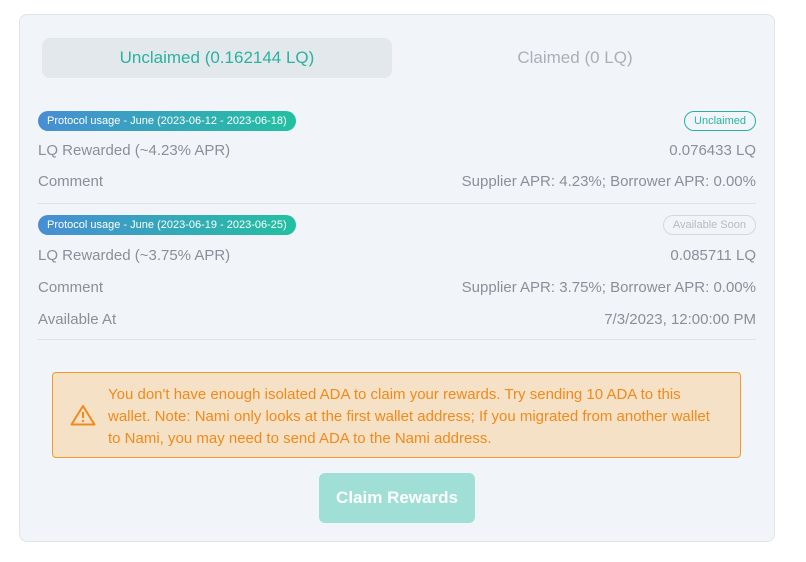 The width and height of the screenshot is (806, 562). Describe the element at coordinates (134, 150) in the screenshot. I see `row-label: LQ Rewarded (~4.23% APR)` at that location.